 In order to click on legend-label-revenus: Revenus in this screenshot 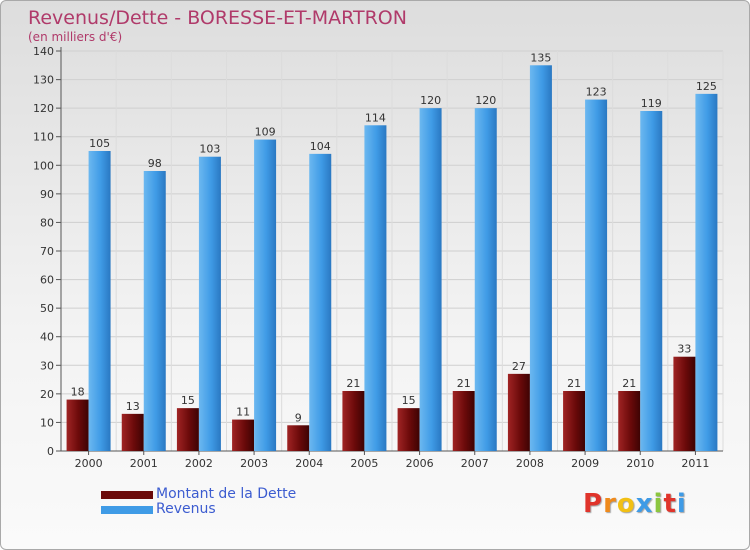, I will do `click(186, 509)`.